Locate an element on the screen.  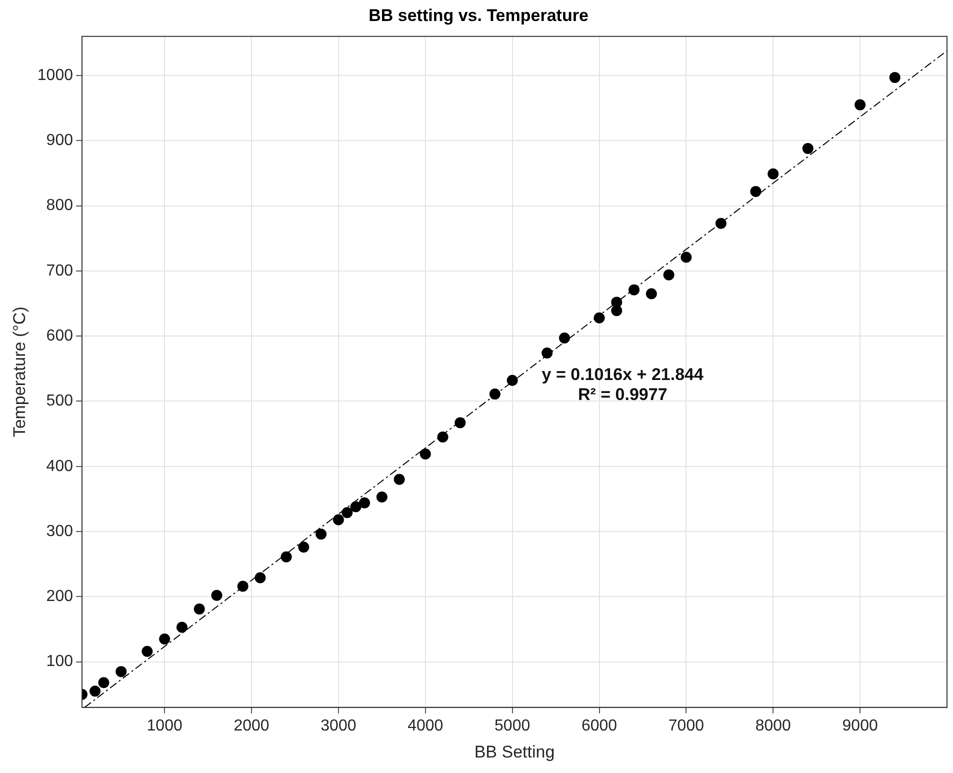
y-tick-label: 500 is located at coordinates (60, 401).